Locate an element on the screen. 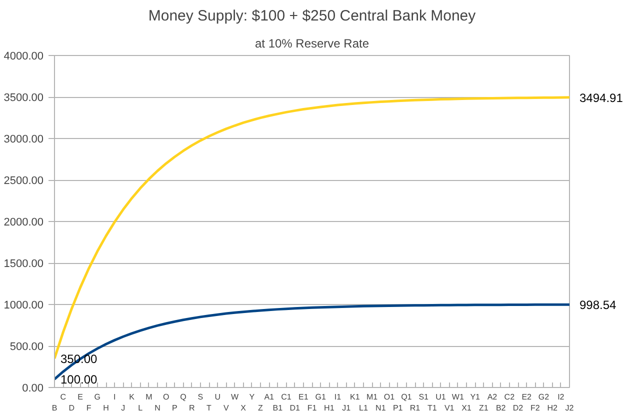 The image size is (630, 418). x-tick-label: J is located at coordinates (123, 407).